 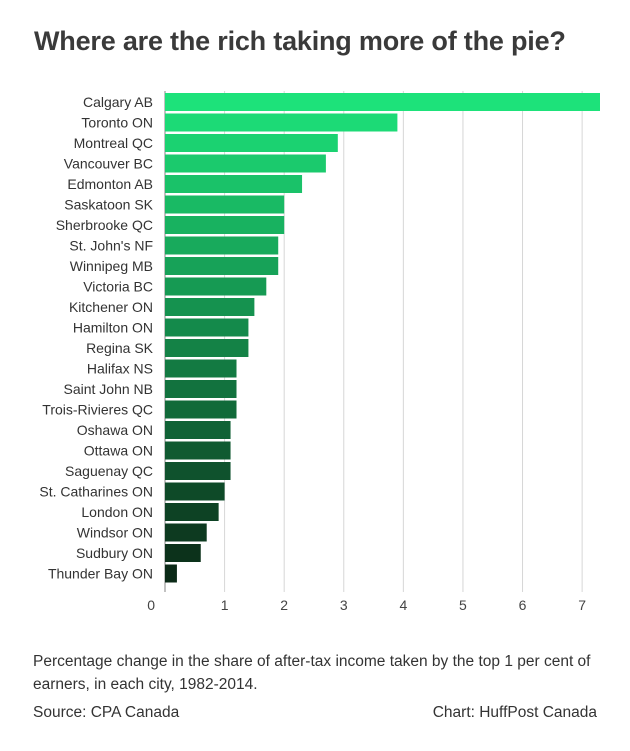 I want to click on chart-credit: Chart: HuffPost Canada, so click(x=514, y=712).